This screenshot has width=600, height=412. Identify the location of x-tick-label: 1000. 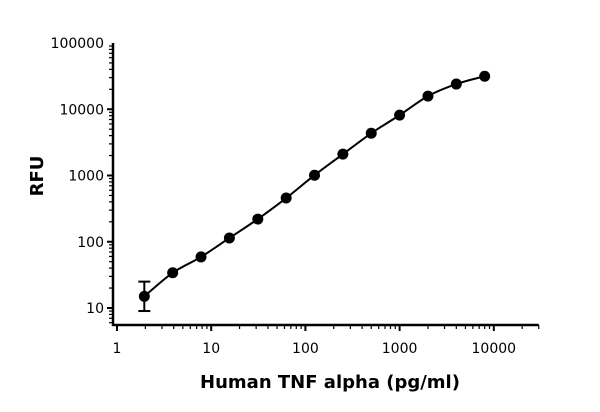
(400, 349).